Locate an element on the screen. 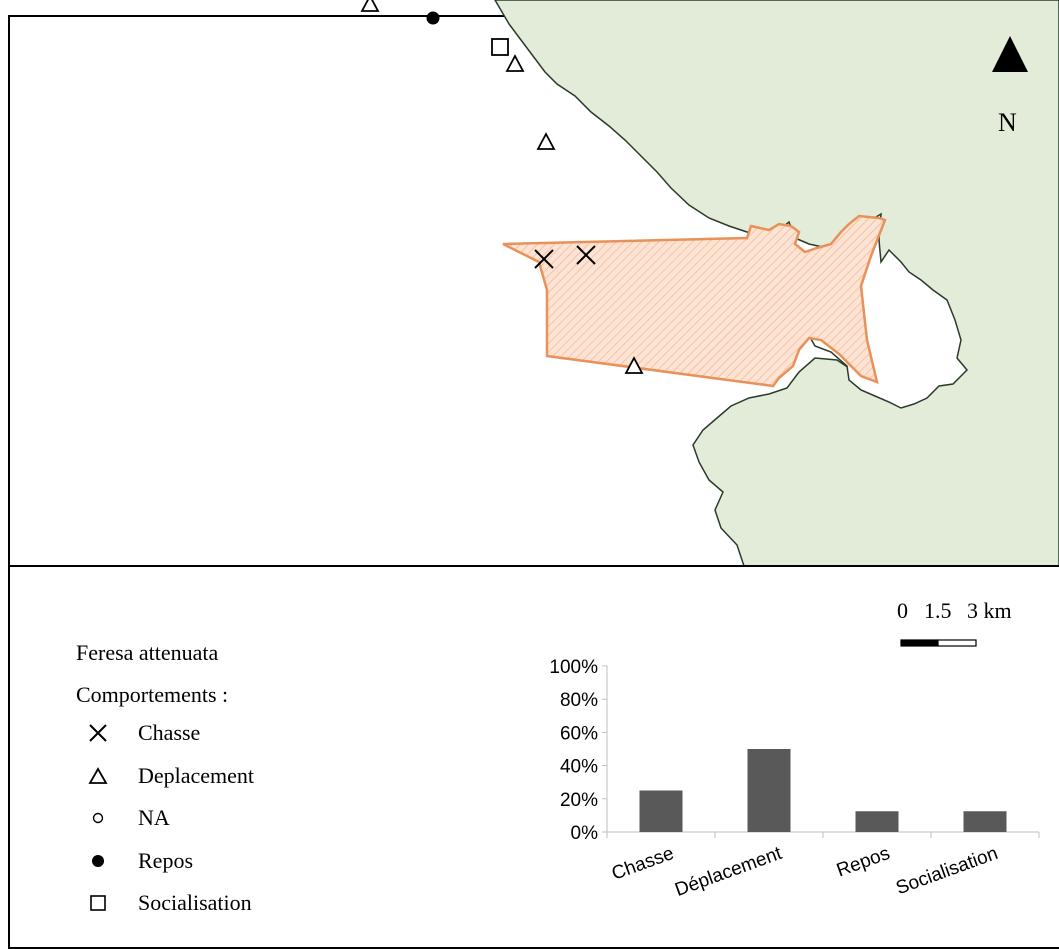 The width and height of the screenshot is (1059, 949). legend-title: Feresa attenuata is located at coordinates (147, 652).